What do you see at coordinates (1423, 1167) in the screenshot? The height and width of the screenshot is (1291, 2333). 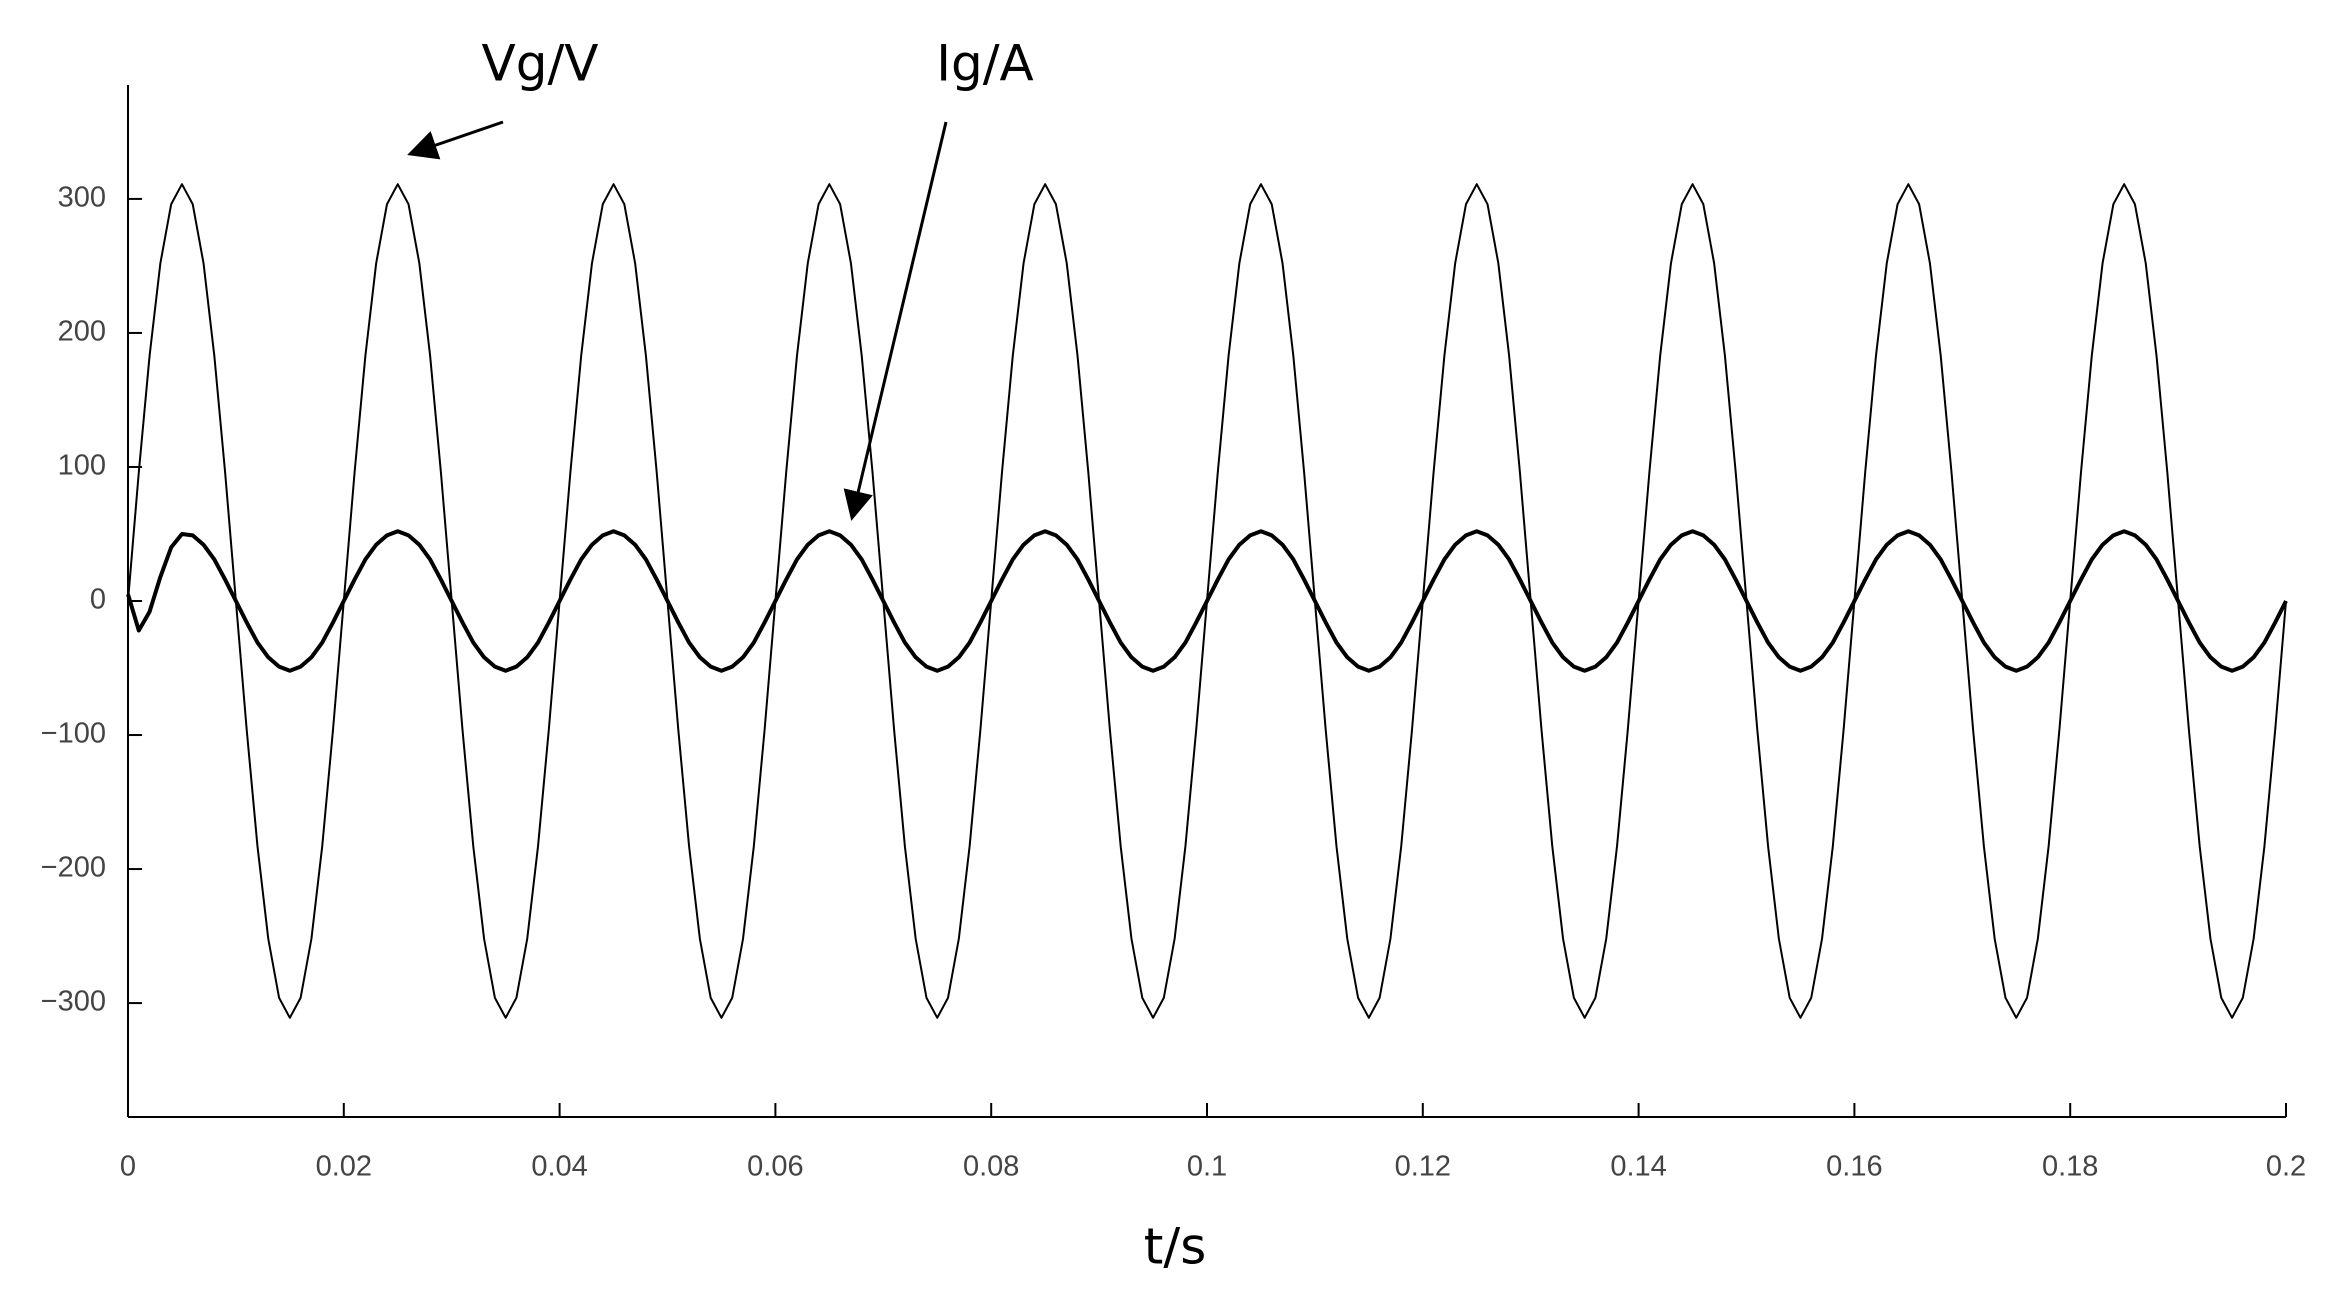 I see `x-tick-label: 0.12` at bounding box center [1423, 1167].